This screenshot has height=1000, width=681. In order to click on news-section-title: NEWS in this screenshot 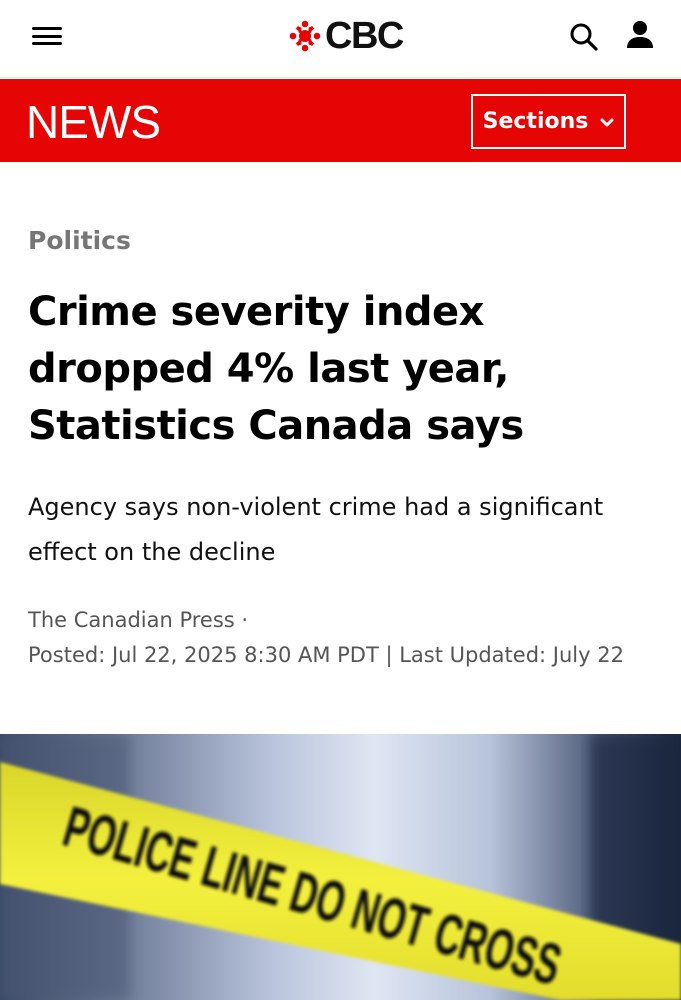, I will do `click(93, 122)`.